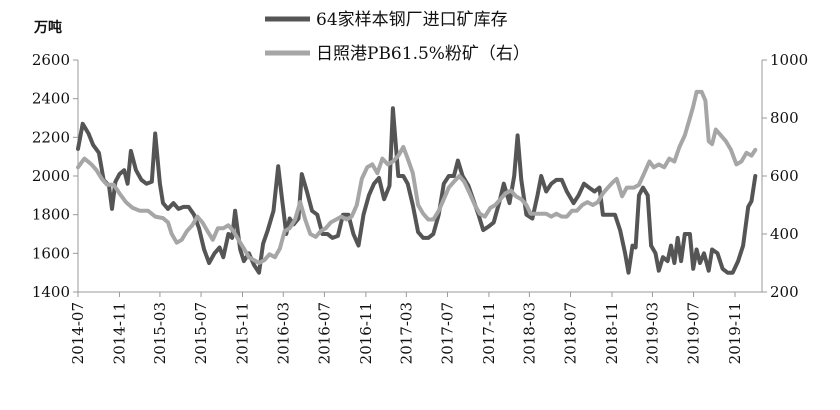  Describe the element at coordinates (406, 333) in the screenshot. I see `x-tick-label: 2017-03` at that location.